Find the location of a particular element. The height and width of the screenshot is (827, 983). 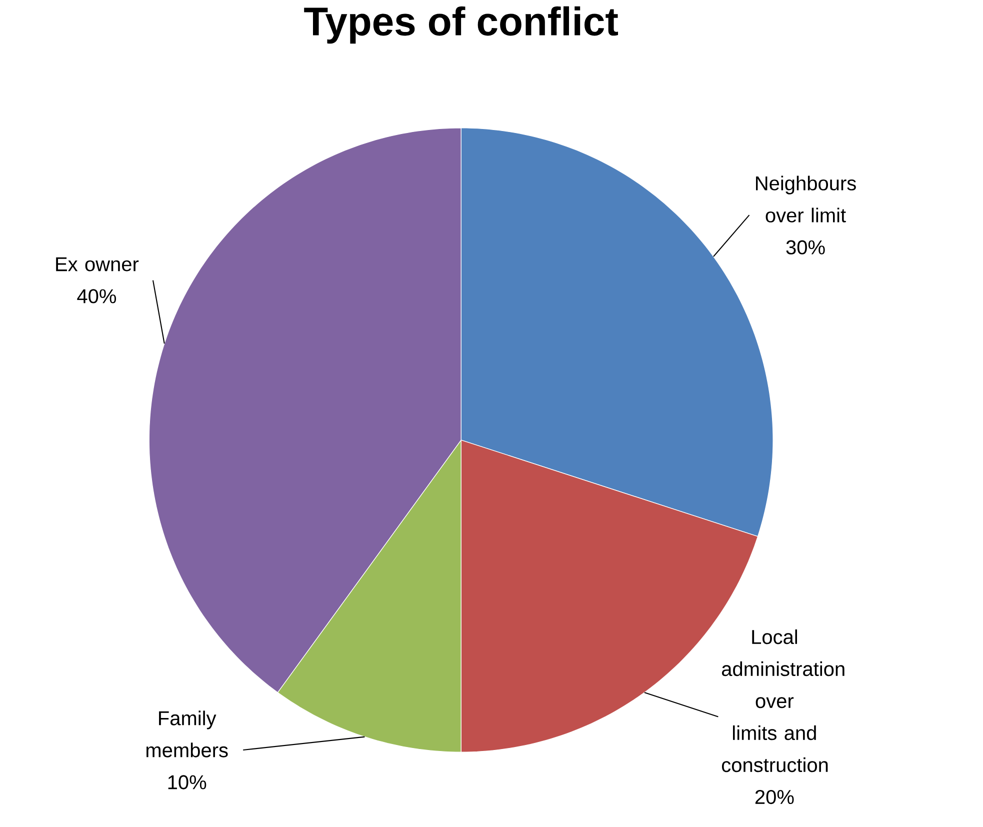

slice-label: Ex owner is located at coordinates (97, 264).